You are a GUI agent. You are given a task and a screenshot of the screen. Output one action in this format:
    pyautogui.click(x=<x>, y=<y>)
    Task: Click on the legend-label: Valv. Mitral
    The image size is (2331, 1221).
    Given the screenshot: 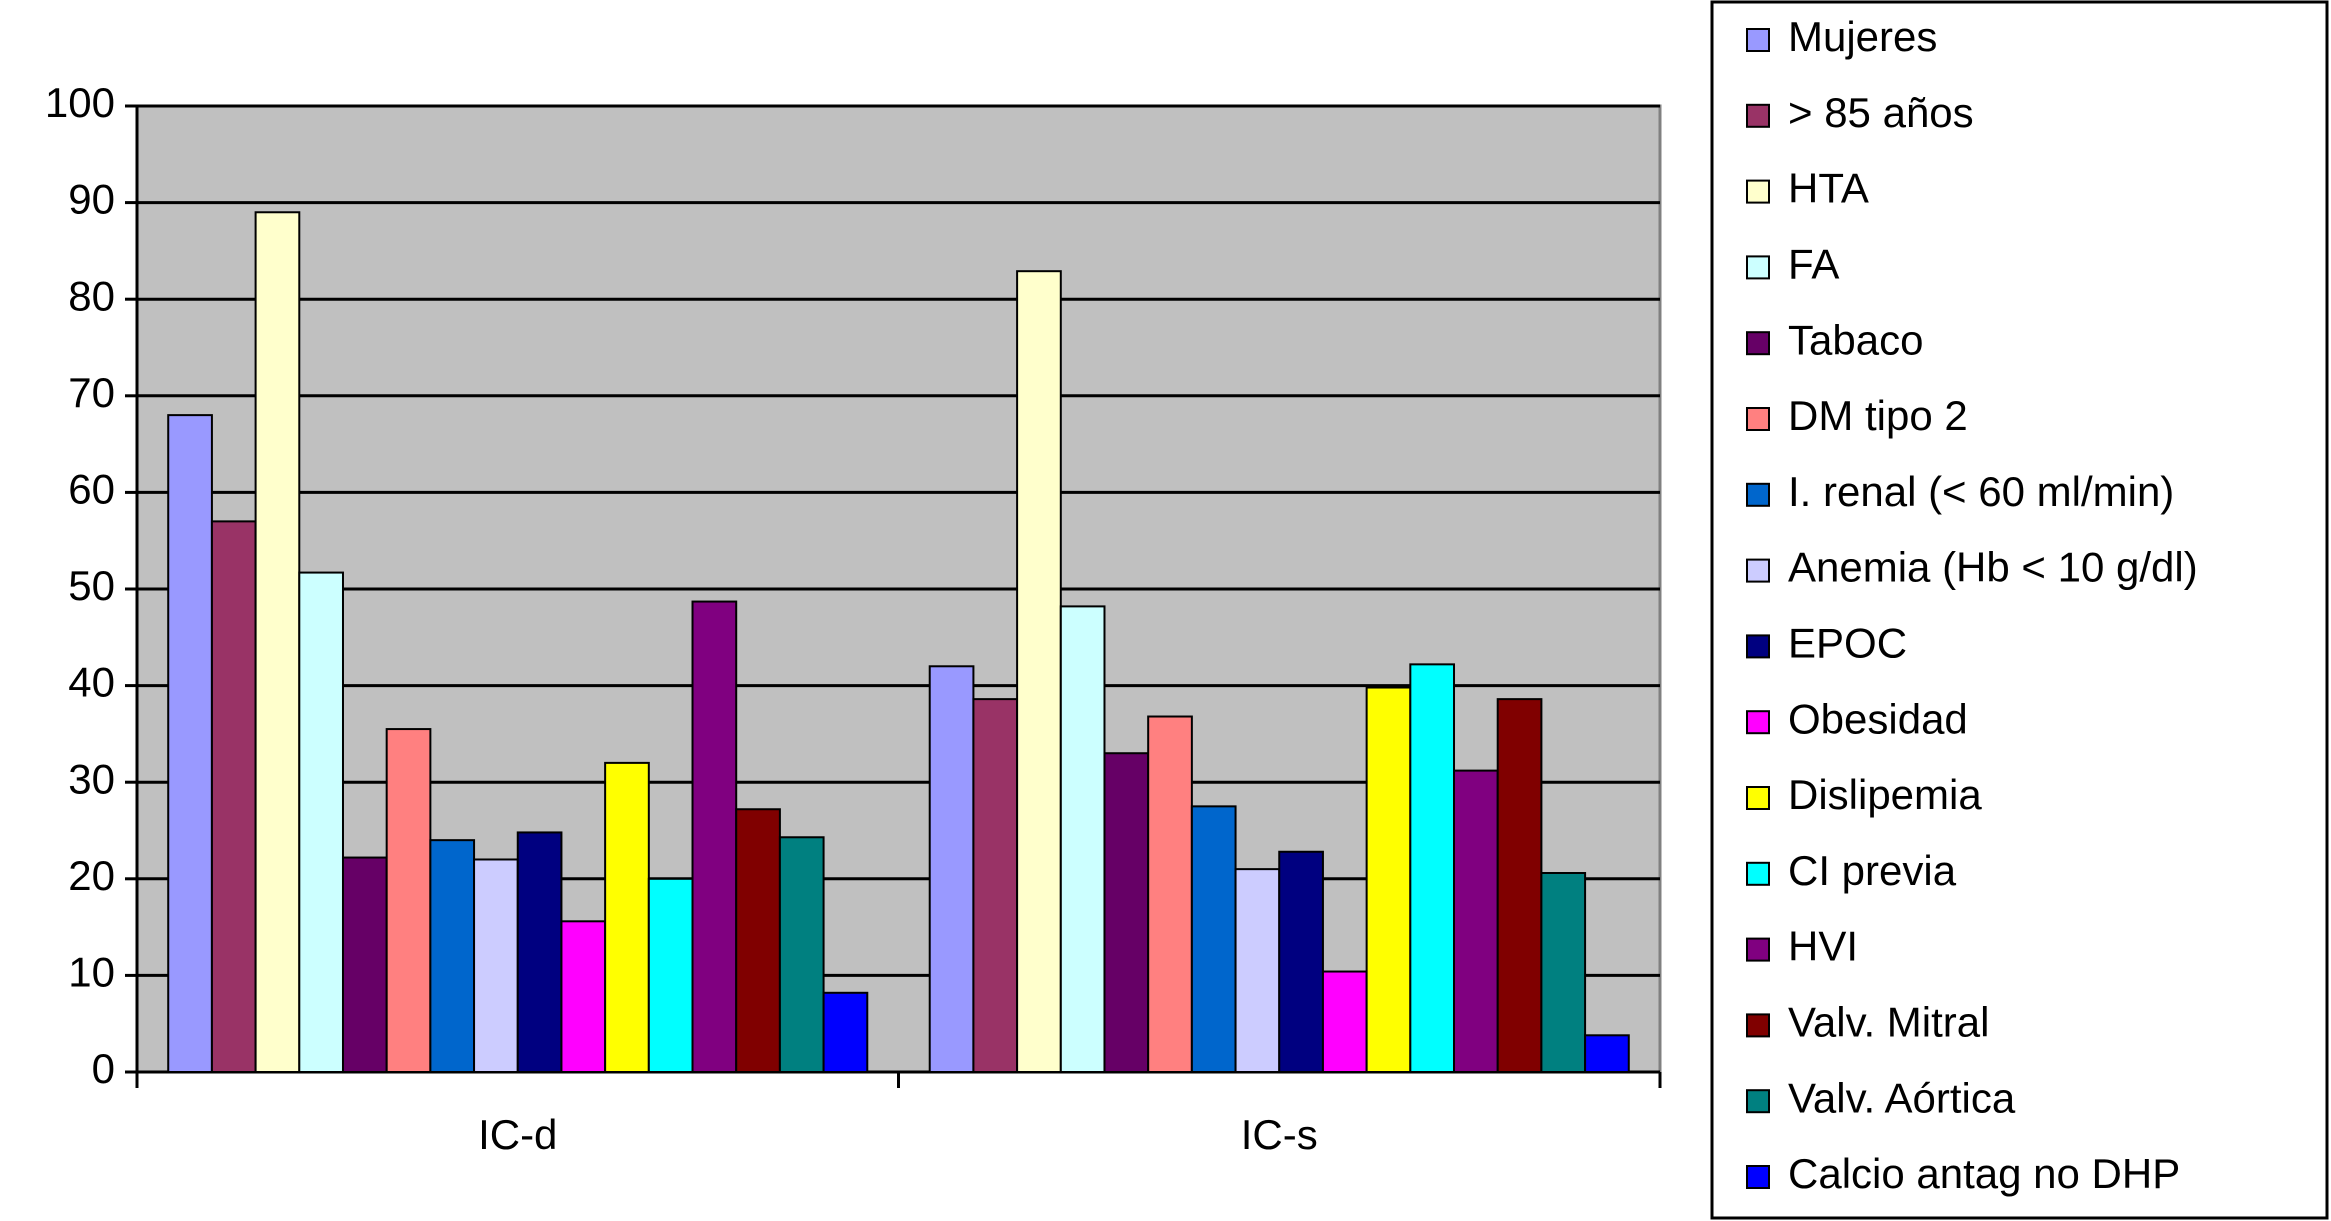 What is the action you would take?
    pyautogui.click(x=1888, y=1021)
    